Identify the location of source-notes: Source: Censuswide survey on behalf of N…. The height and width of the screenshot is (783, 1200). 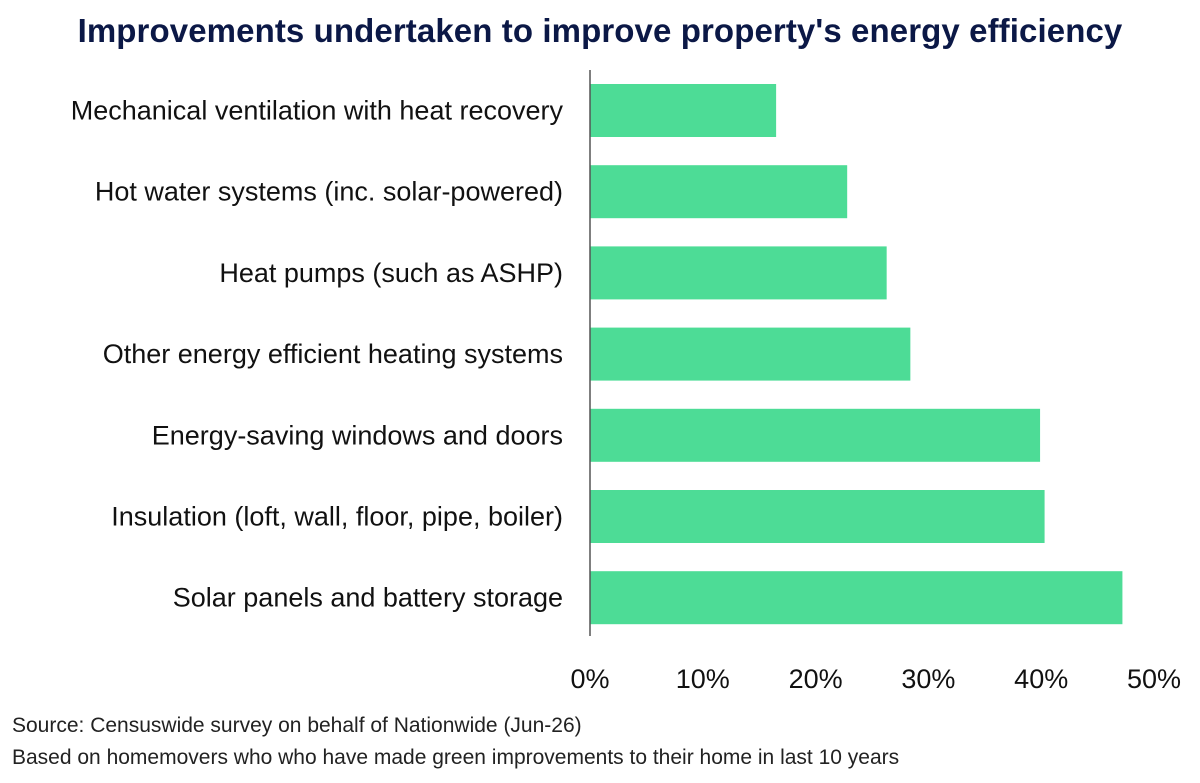
(455, 742).